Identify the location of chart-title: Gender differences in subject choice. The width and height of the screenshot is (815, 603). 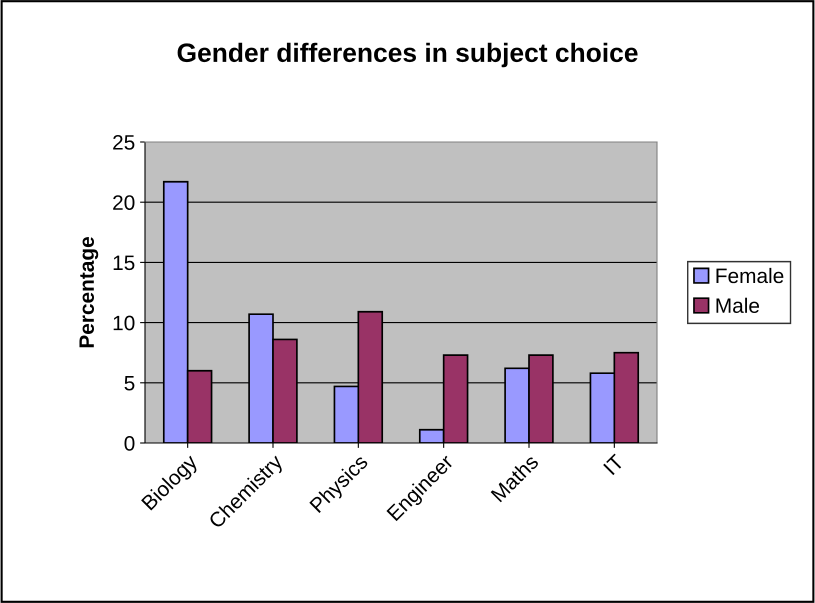
(408, 55).